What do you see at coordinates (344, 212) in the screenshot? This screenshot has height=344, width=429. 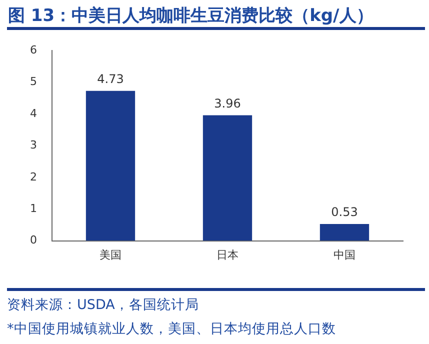 I see `data-label: 0.53` at bounding box center [344, 212].